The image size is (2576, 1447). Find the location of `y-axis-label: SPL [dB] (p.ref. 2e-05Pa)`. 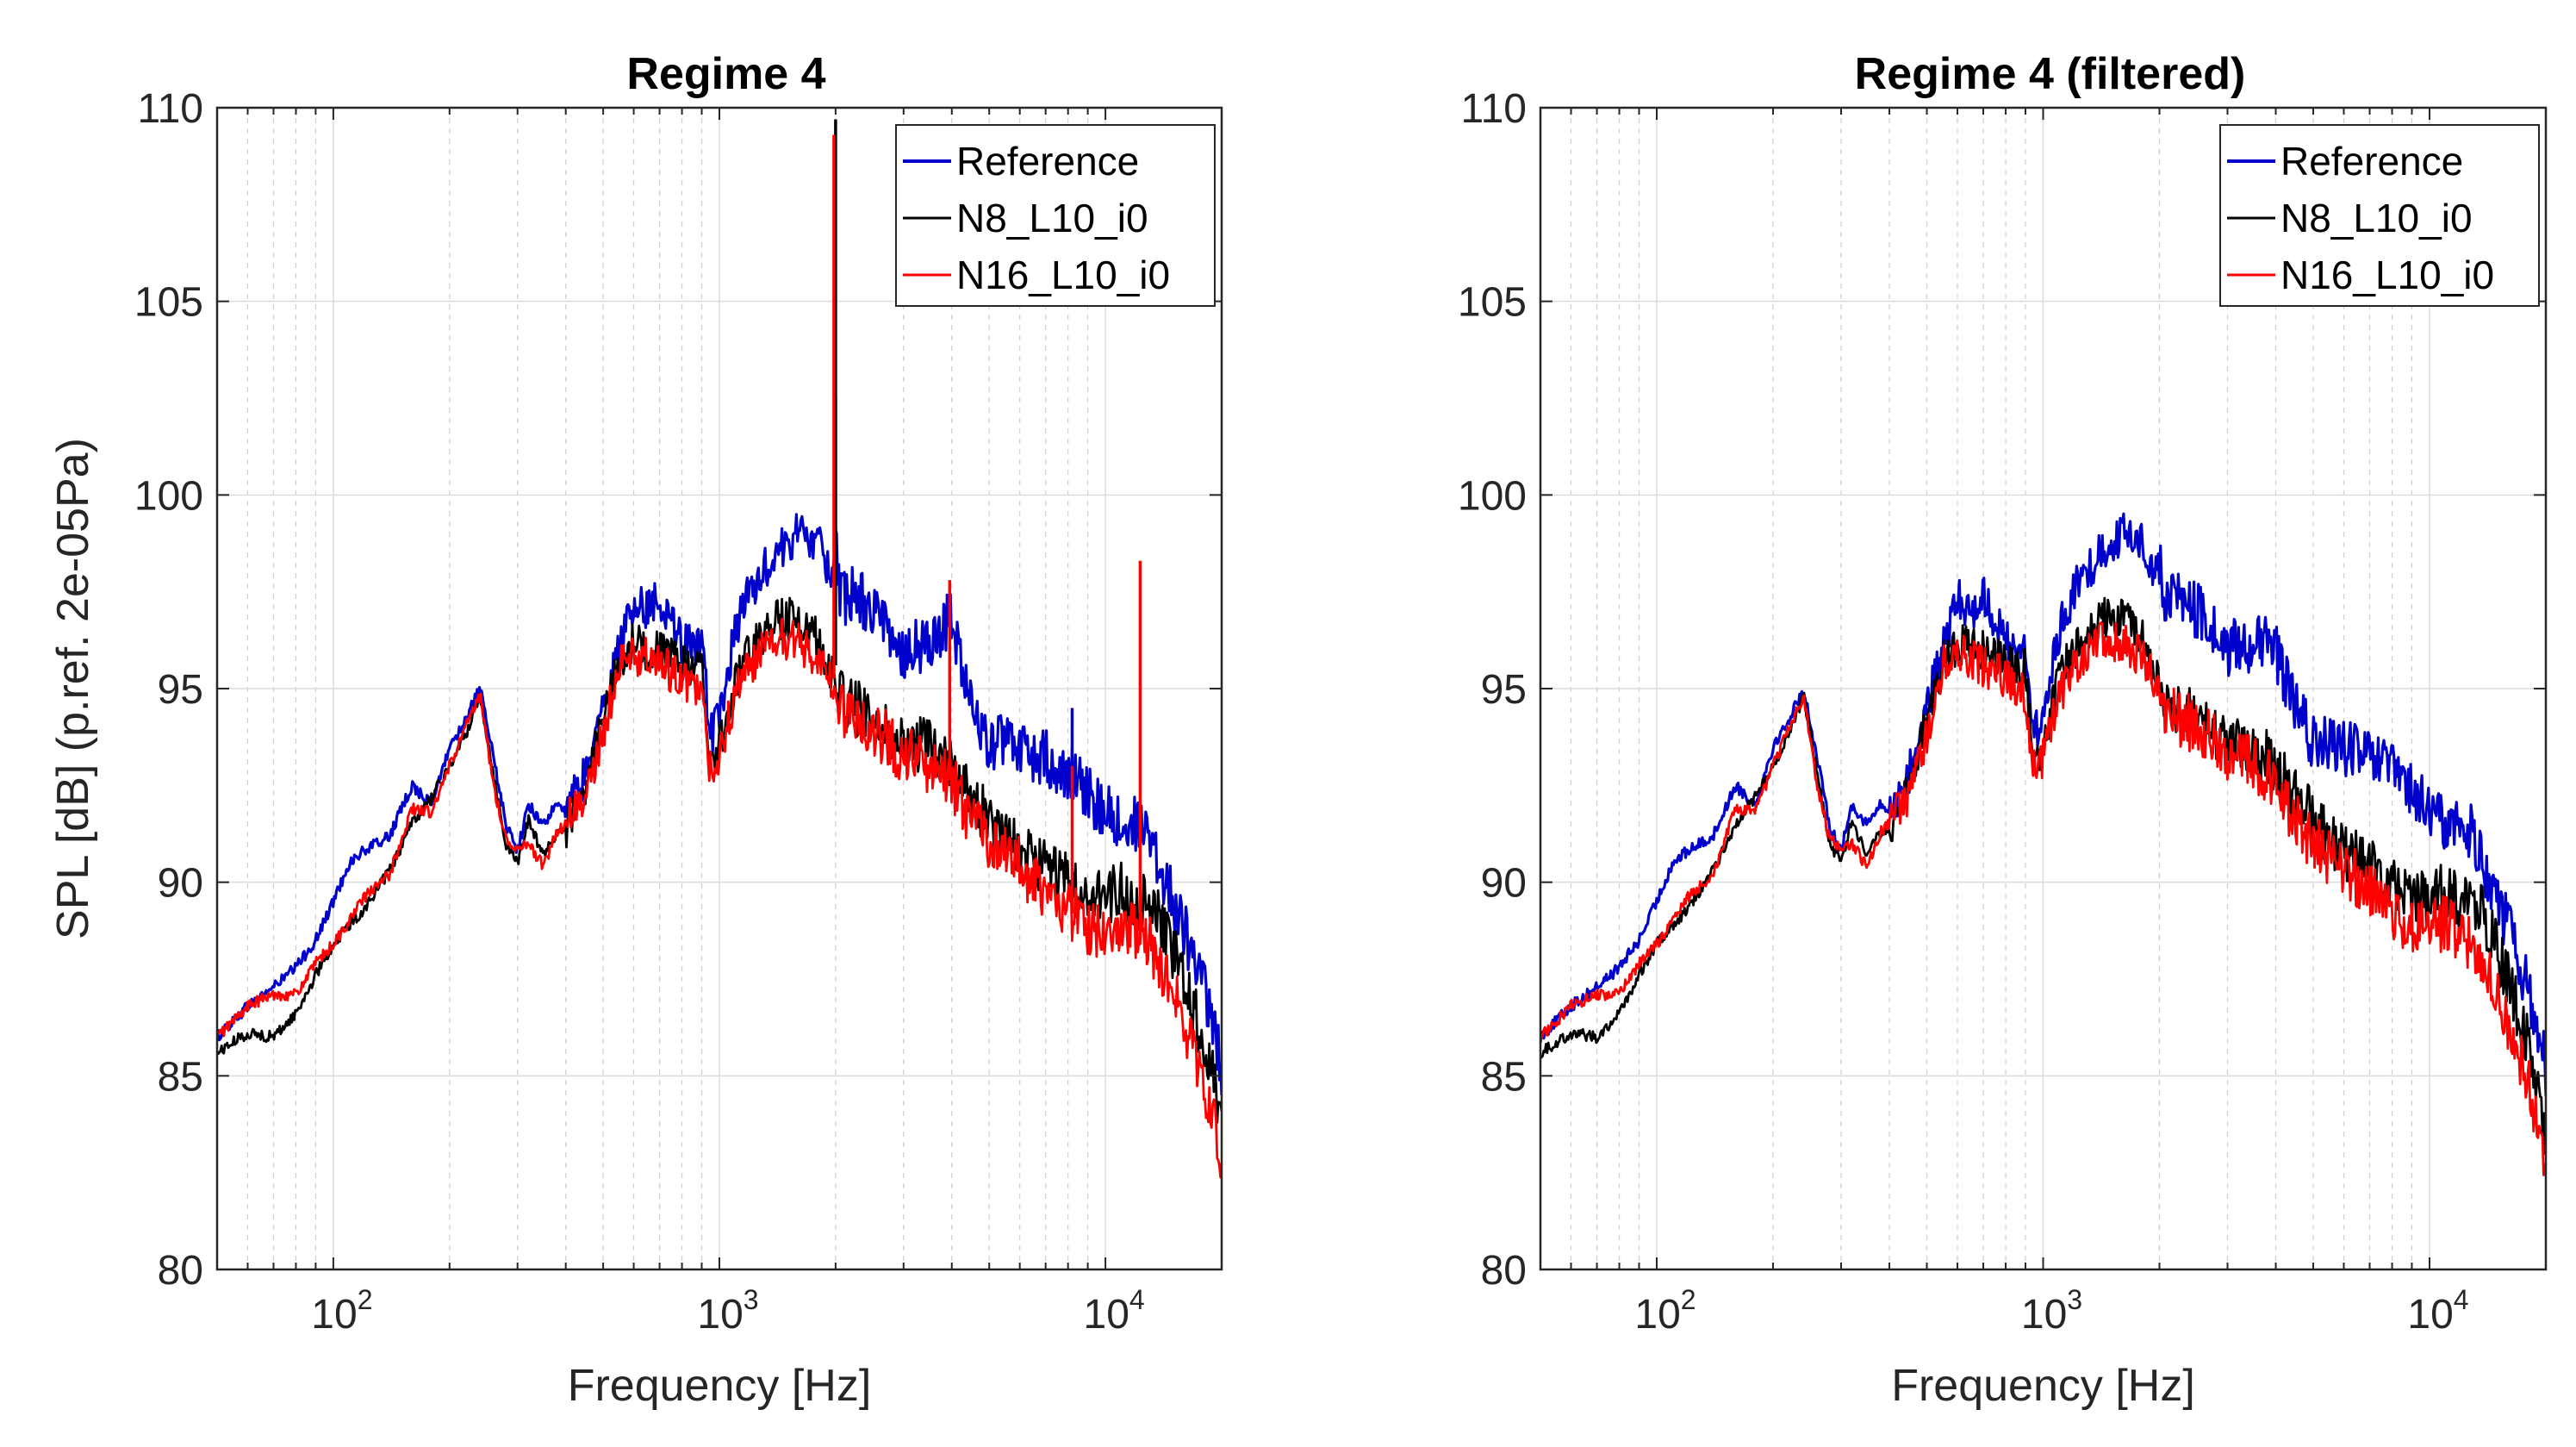

y-axis-label: SPL [dB] (p.ref. 2e-05Pa) is located at coordinates (73, 688).